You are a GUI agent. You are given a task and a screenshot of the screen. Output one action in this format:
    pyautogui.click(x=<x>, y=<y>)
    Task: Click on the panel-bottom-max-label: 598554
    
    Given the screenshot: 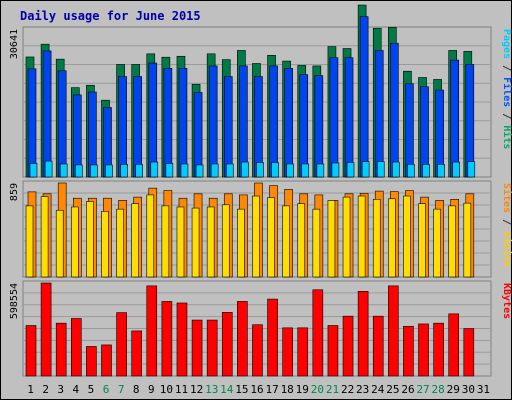 What is the action you would take?
    pyautogui.click(x=14, y=301)
    